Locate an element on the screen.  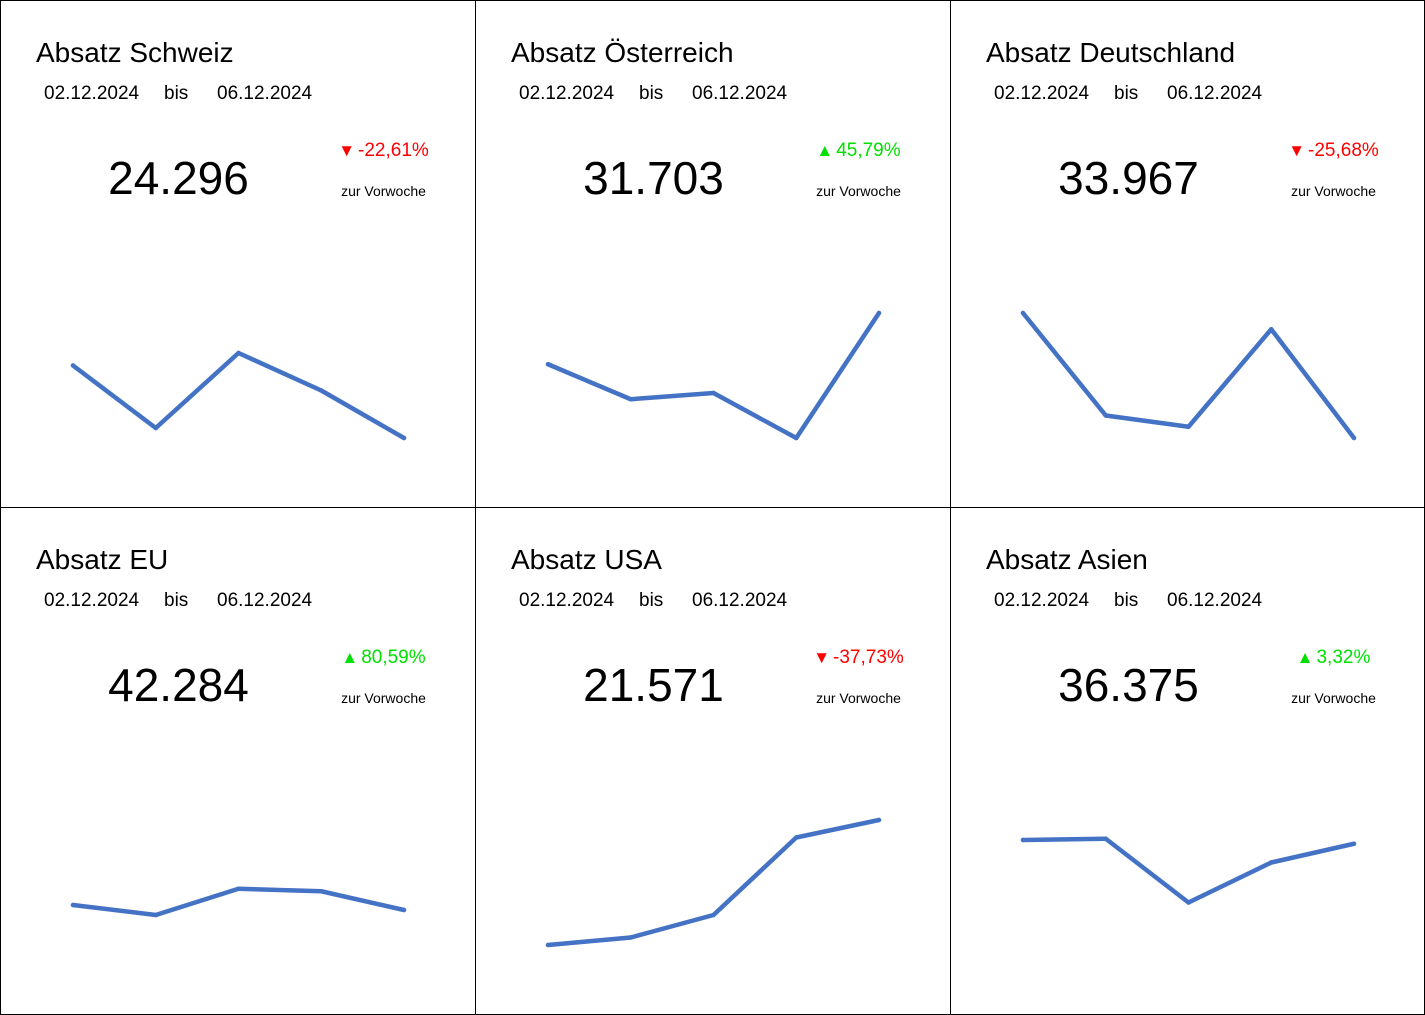
change-indicator: ▲ 80,59% is located at coordinates (383, 658).